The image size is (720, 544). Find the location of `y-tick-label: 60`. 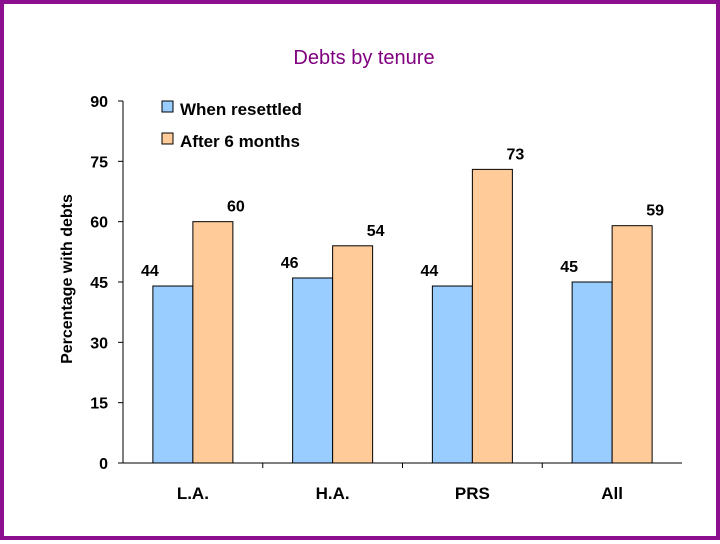

y-tick-label: 60 is located at coordinates (99, 223).